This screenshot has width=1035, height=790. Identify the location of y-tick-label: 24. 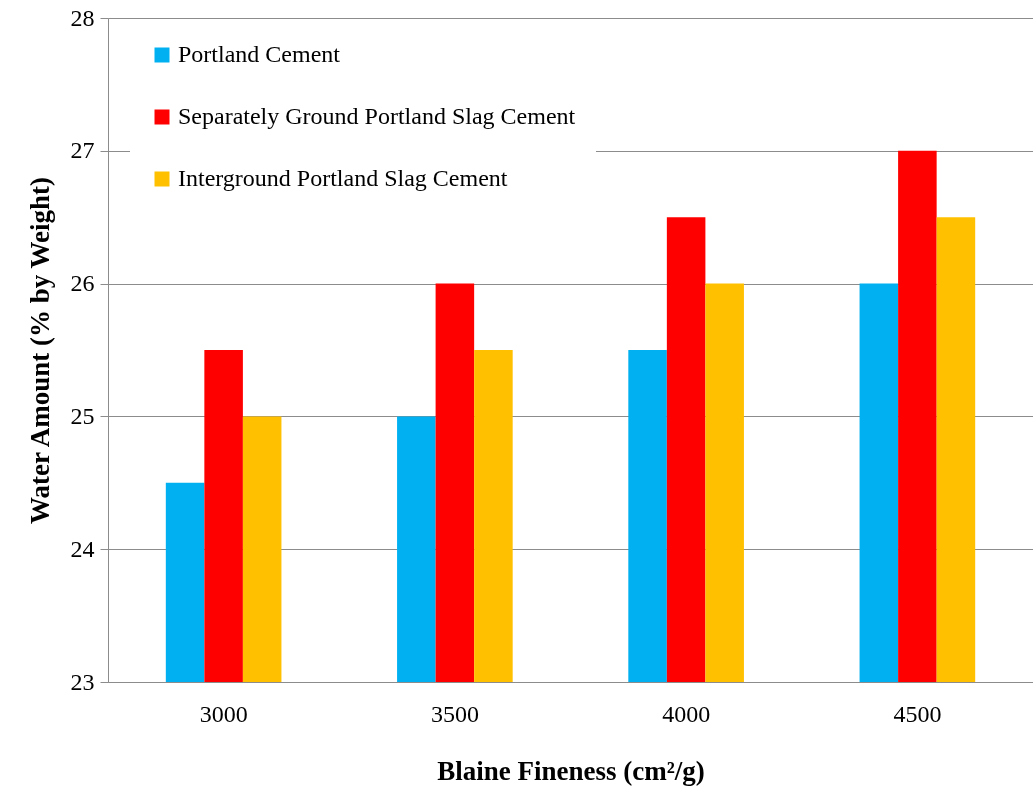
(82, 548).